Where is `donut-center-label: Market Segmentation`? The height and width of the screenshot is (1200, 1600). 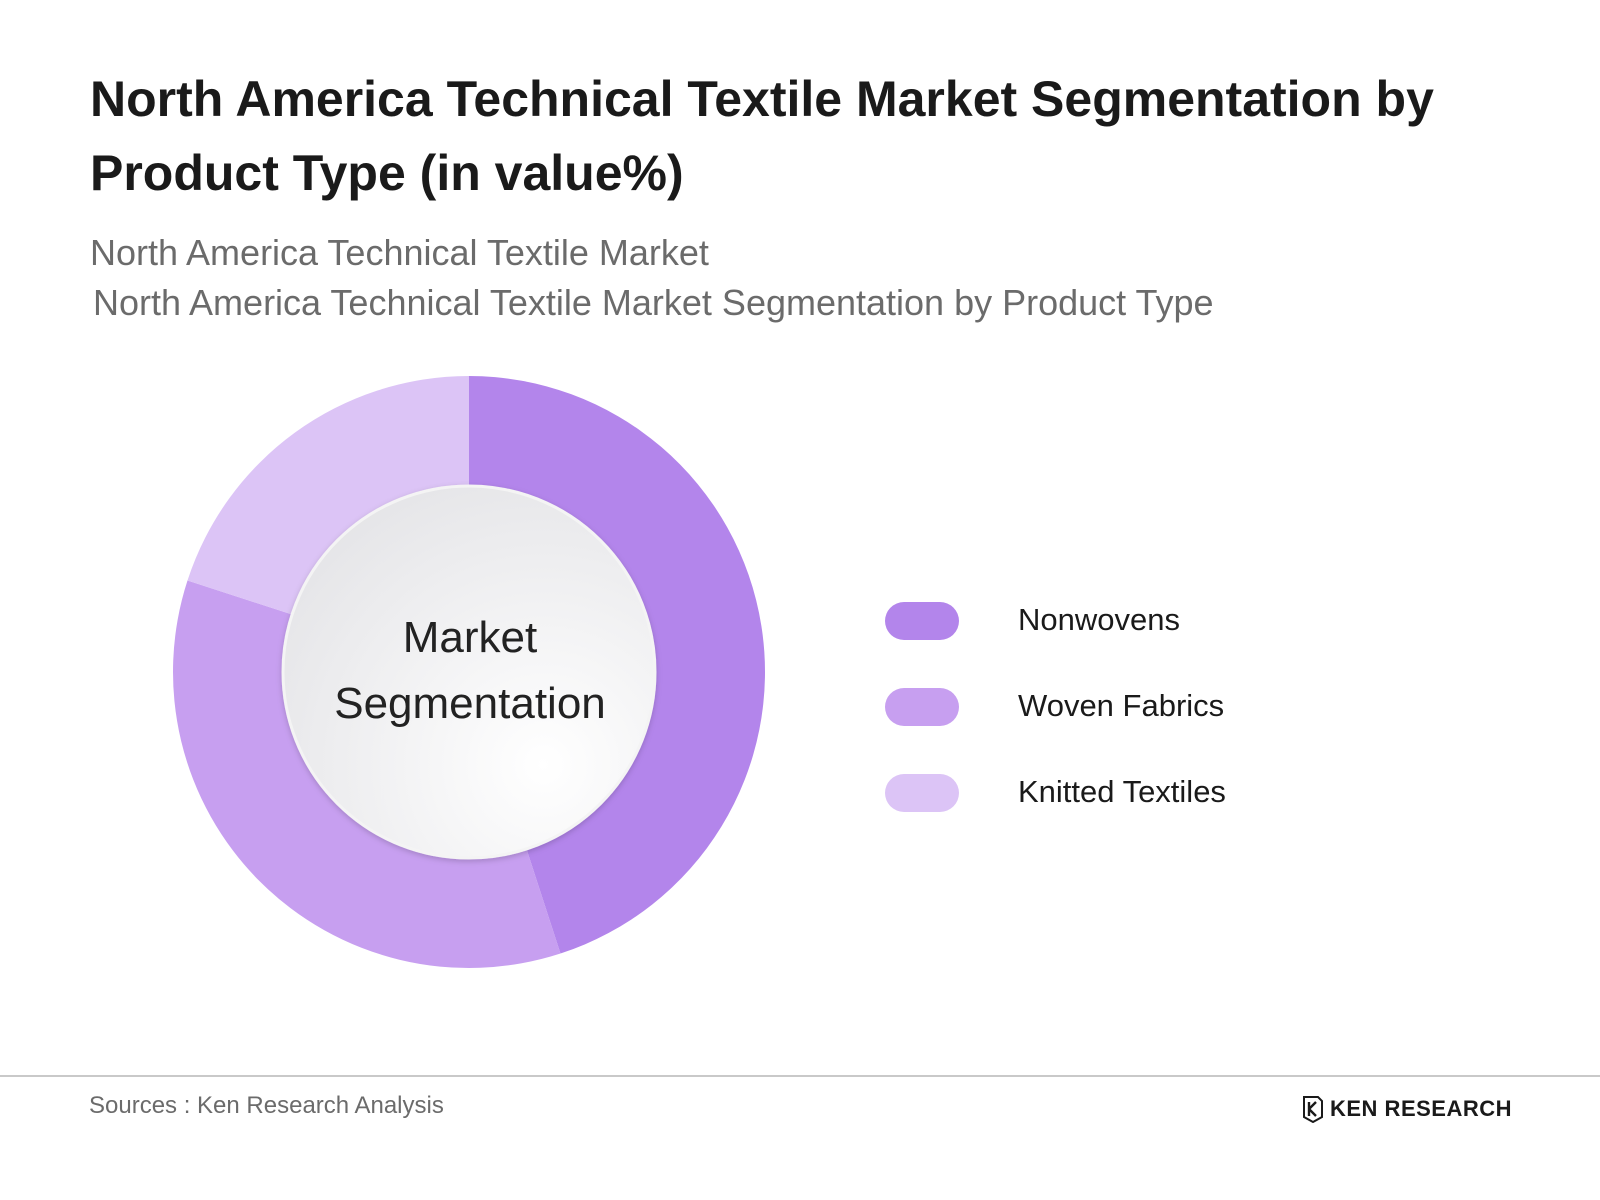 donut-center-label: Market Segmentation is located at coordinates (470, 671).